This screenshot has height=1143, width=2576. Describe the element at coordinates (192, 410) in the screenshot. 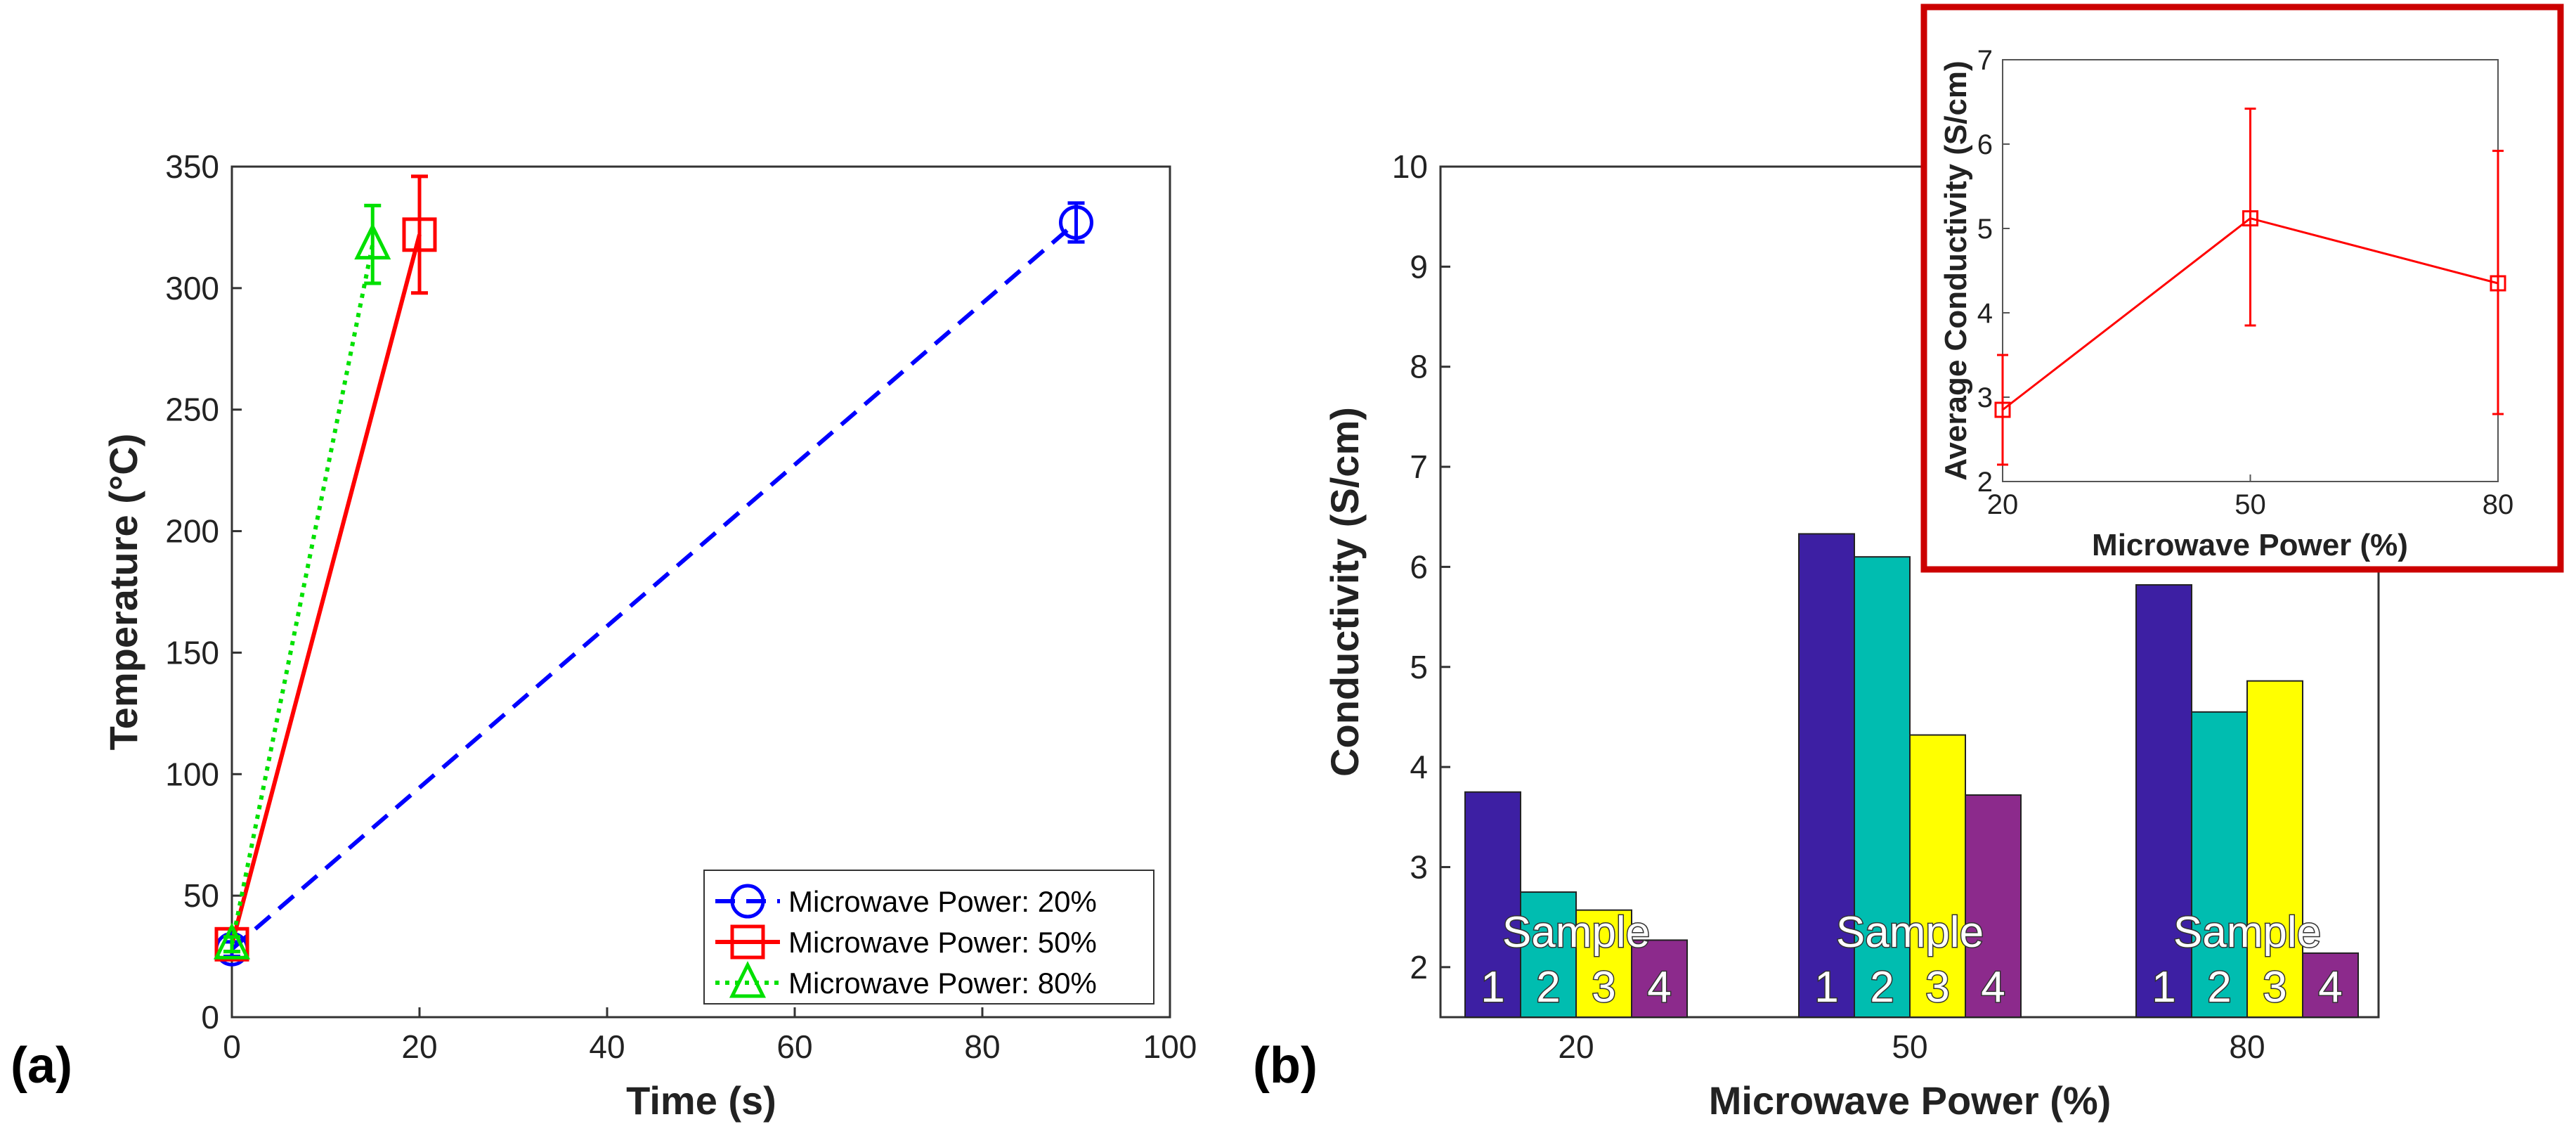

I see `y-tick-label: 250` at that location.